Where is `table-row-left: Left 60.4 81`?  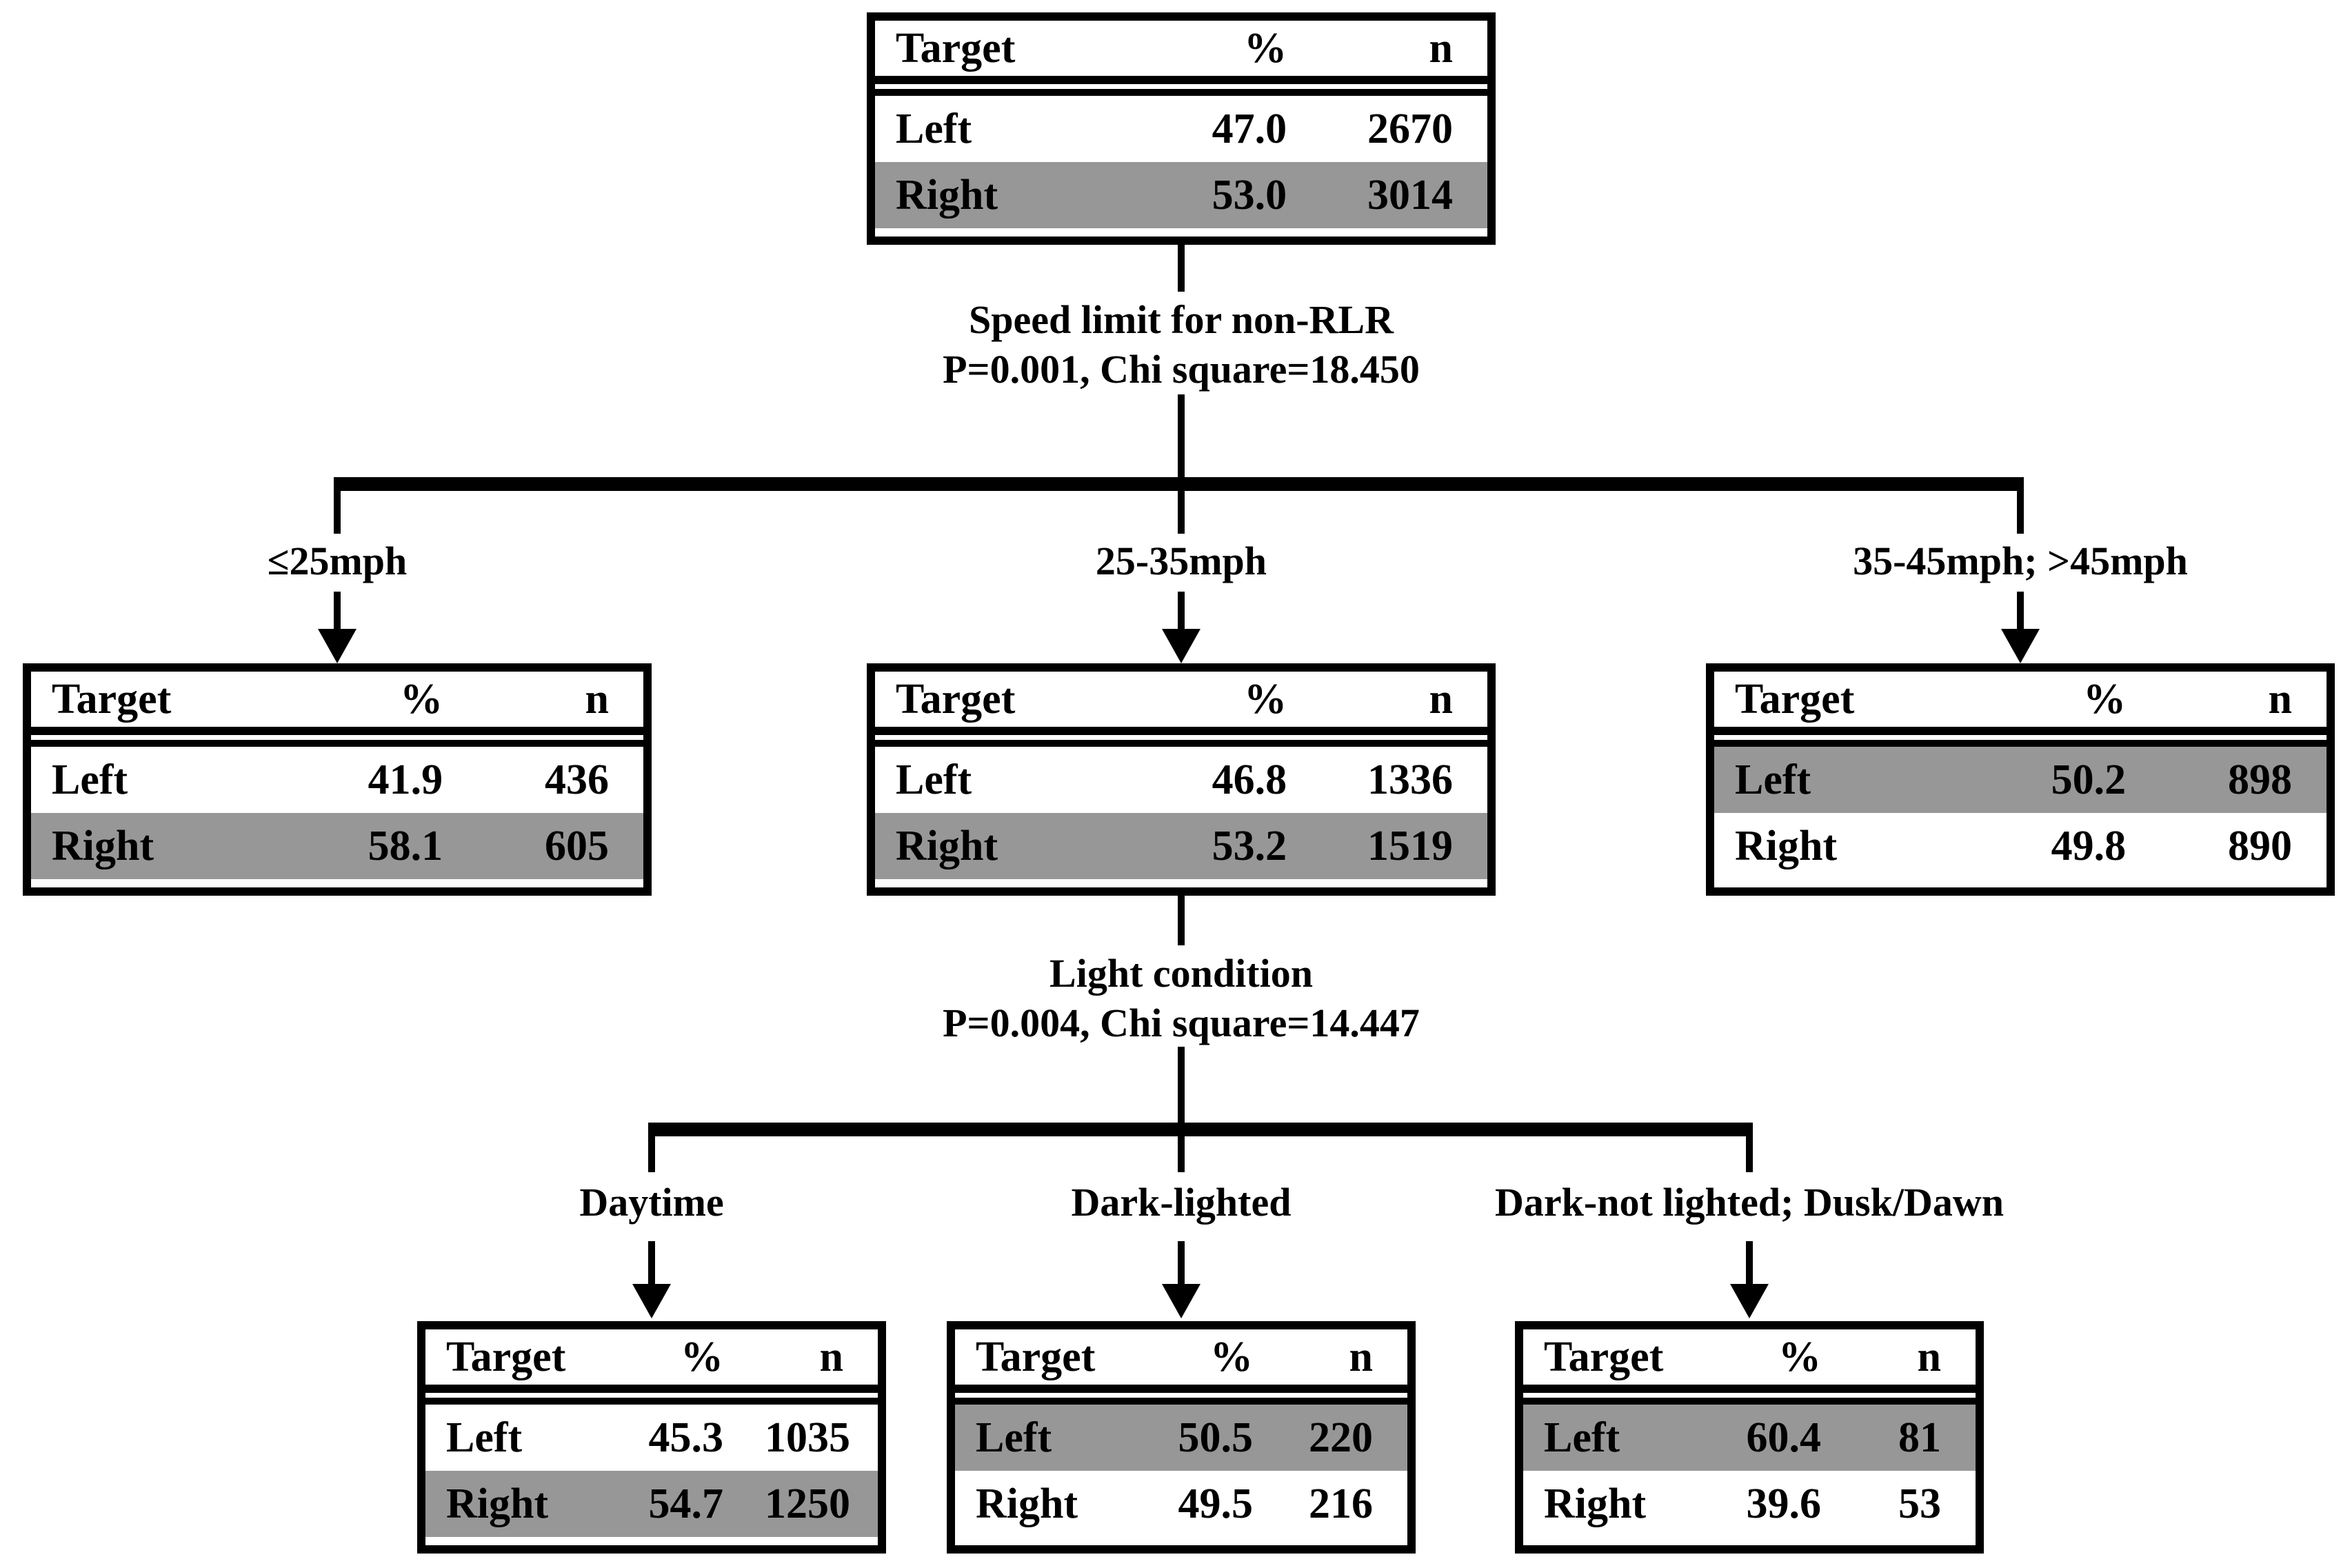
table-row-left: Left 60.4 81 is located at coordinates (1749, 1438).